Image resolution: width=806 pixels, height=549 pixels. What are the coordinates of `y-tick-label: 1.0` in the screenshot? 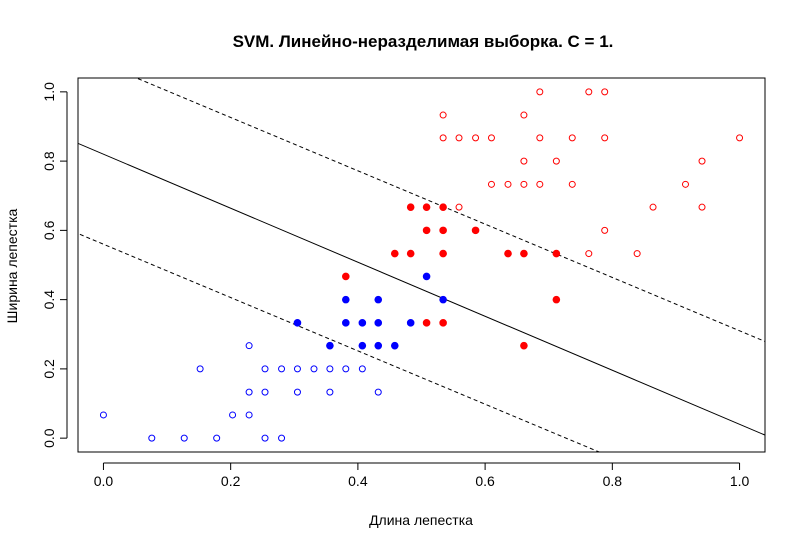 It's located at (49, 92).